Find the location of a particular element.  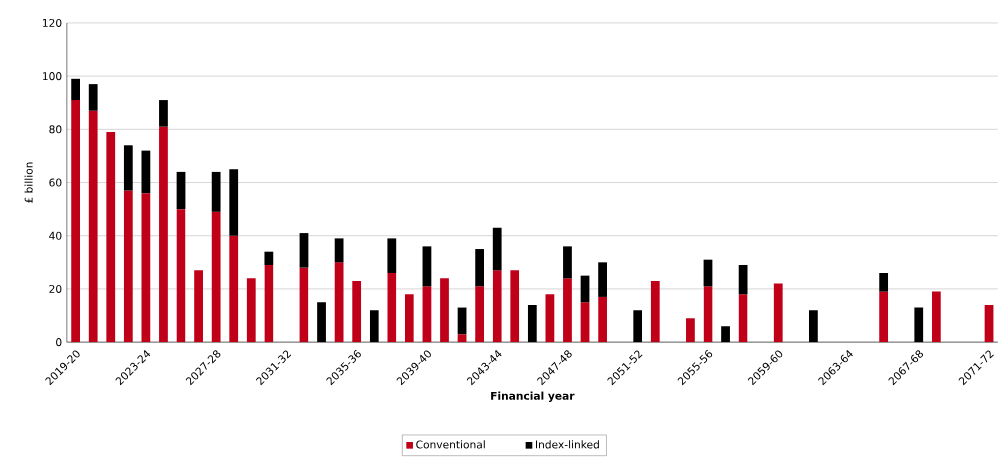

y-tick-label: 80 is located at coordinates (55, 129).